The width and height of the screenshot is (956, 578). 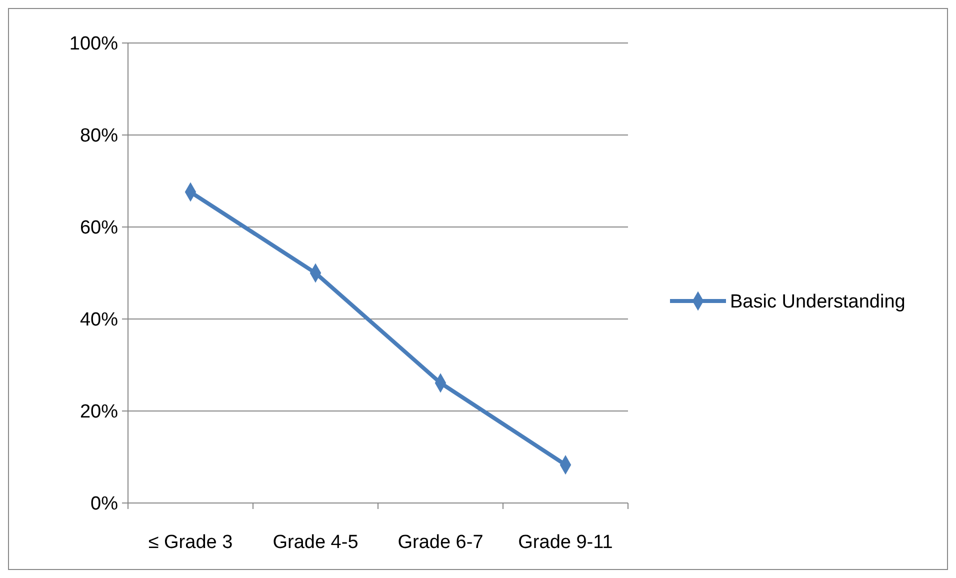 I want to click on x-tick-label: ≤ Grade 3, so click(x=190, y=542).